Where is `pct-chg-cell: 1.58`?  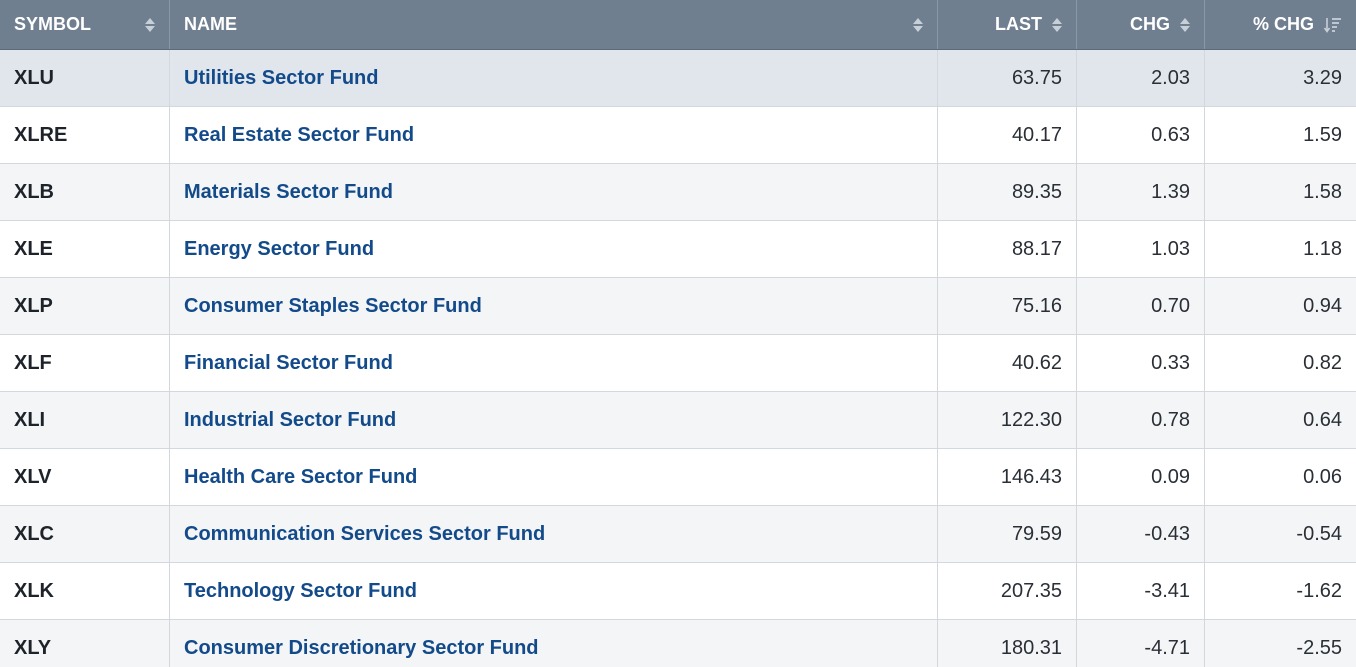
pct-chg-cell: 1.58 is located at coordinates (1322, 191).